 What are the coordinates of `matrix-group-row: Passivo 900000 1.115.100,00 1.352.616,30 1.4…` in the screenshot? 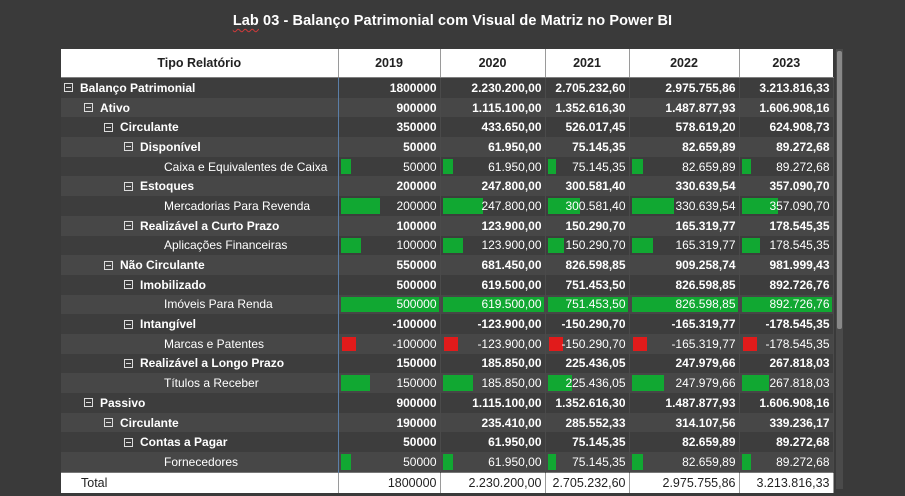 It's located at (447, 403).